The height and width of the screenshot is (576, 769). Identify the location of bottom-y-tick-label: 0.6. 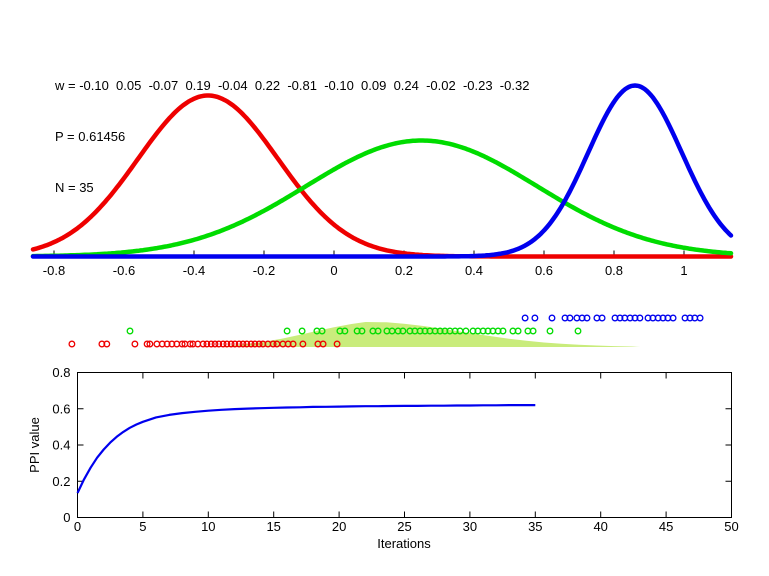
(61, 408).